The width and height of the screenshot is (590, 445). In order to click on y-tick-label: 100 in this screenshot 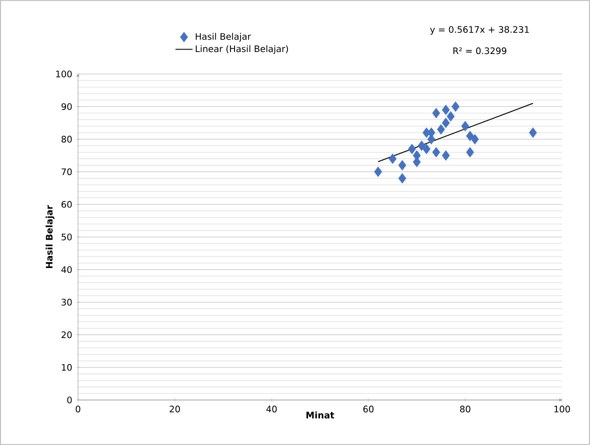, I will do `click(64, 74)`.